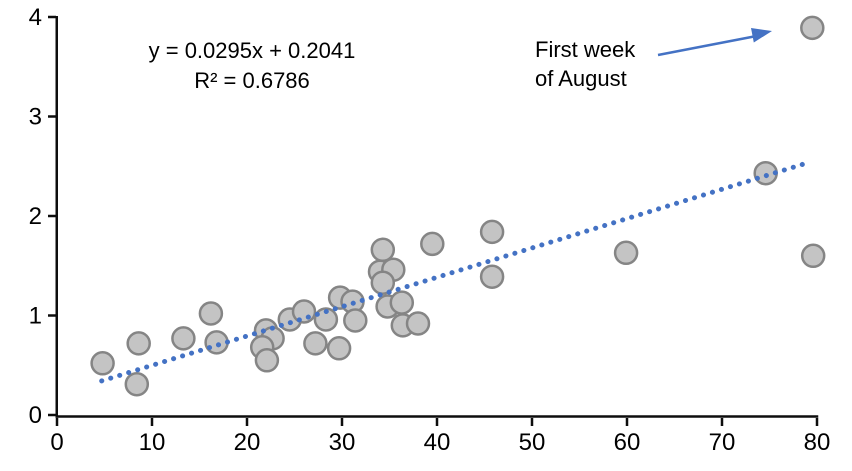  Describe the element at coordinates (342, 442) in the screenshot. I see `x-tick-label: 30` at that location.